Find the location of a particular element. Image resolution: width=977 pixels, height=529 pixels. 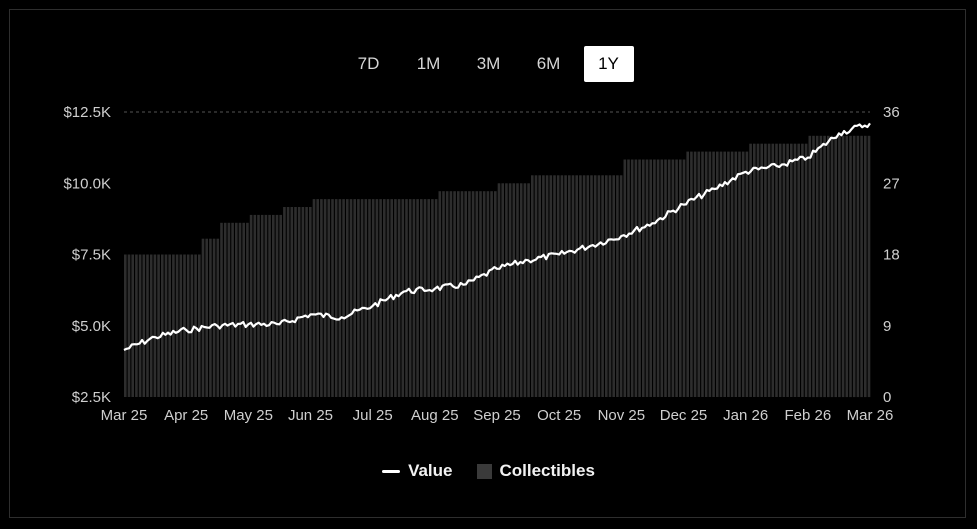

legend-value-label: Value is located at coordinates (430, 470).